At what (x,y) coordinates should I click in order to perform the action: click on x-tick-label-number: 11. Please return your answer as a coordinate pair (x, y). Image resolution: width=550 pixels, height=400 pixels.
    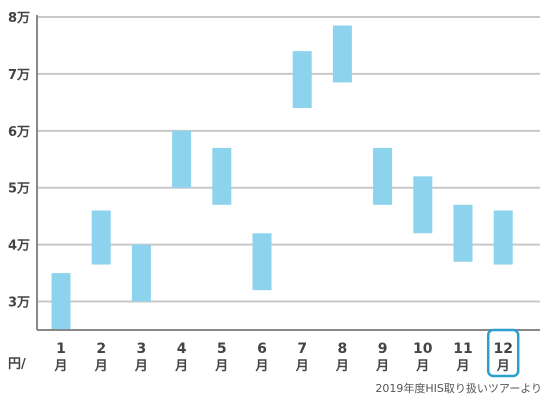
    Looking at the image, I should click on (462, 349).